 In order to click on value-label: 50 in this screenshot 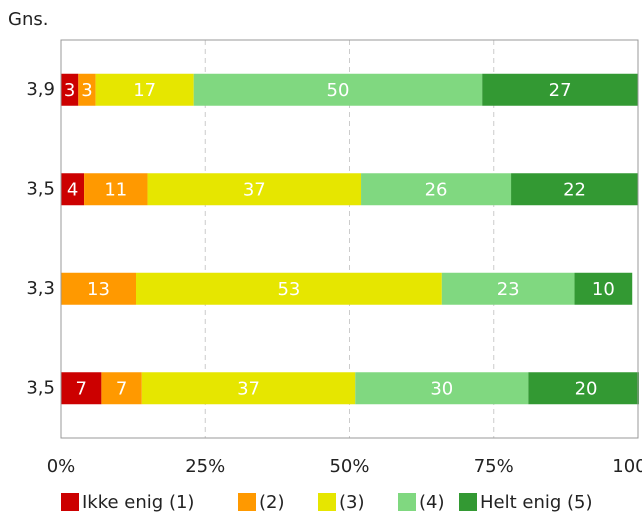, I will do `click(338, 90)`.